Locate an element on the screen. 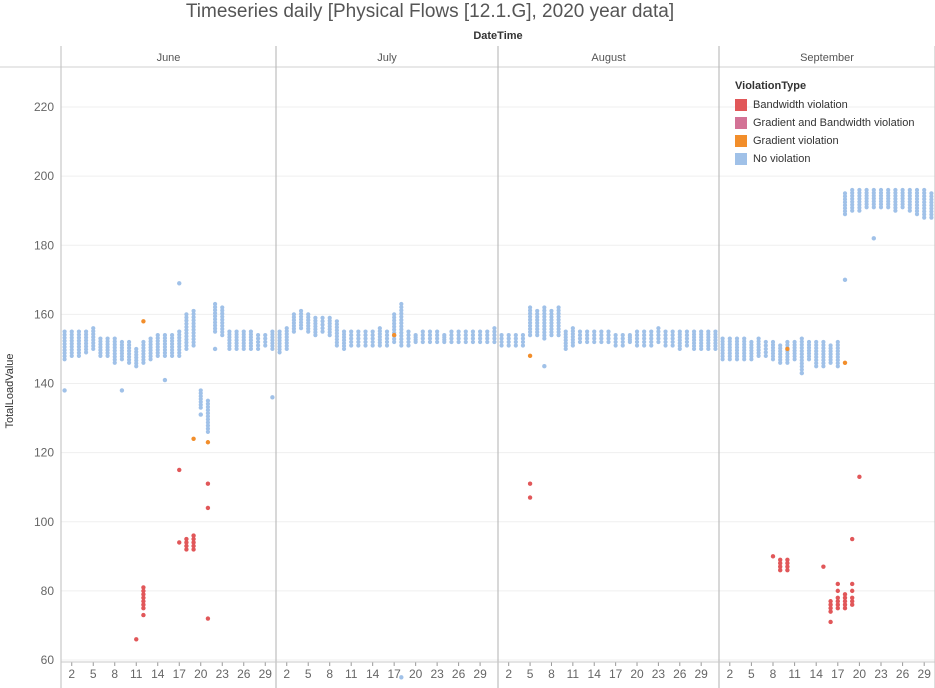  legend-item: No violation is located at coordinates (824, 159).